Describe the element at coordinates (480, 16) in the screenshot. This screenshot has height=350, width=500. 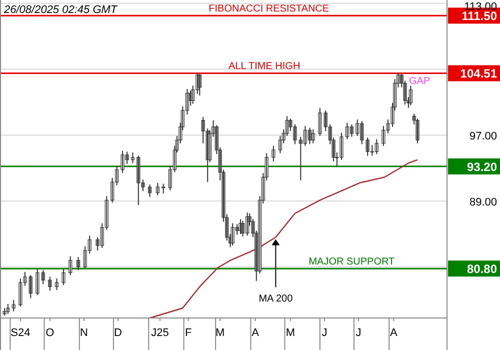
I see `ref-line-label: 111.50` at that location.